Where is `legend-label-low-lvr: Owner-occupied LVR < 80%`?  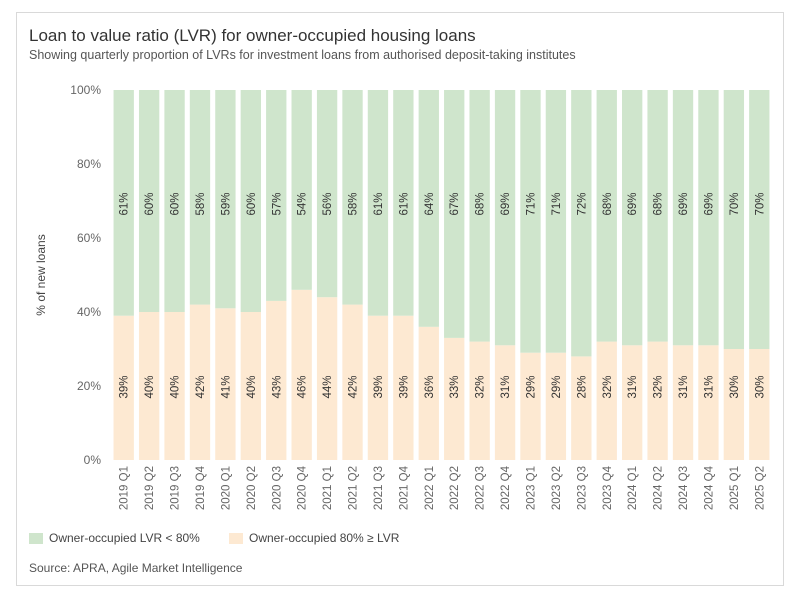 legend-label-low-lvr: Owner-occupied LVR < 80% is located at coordinates (124, 538).